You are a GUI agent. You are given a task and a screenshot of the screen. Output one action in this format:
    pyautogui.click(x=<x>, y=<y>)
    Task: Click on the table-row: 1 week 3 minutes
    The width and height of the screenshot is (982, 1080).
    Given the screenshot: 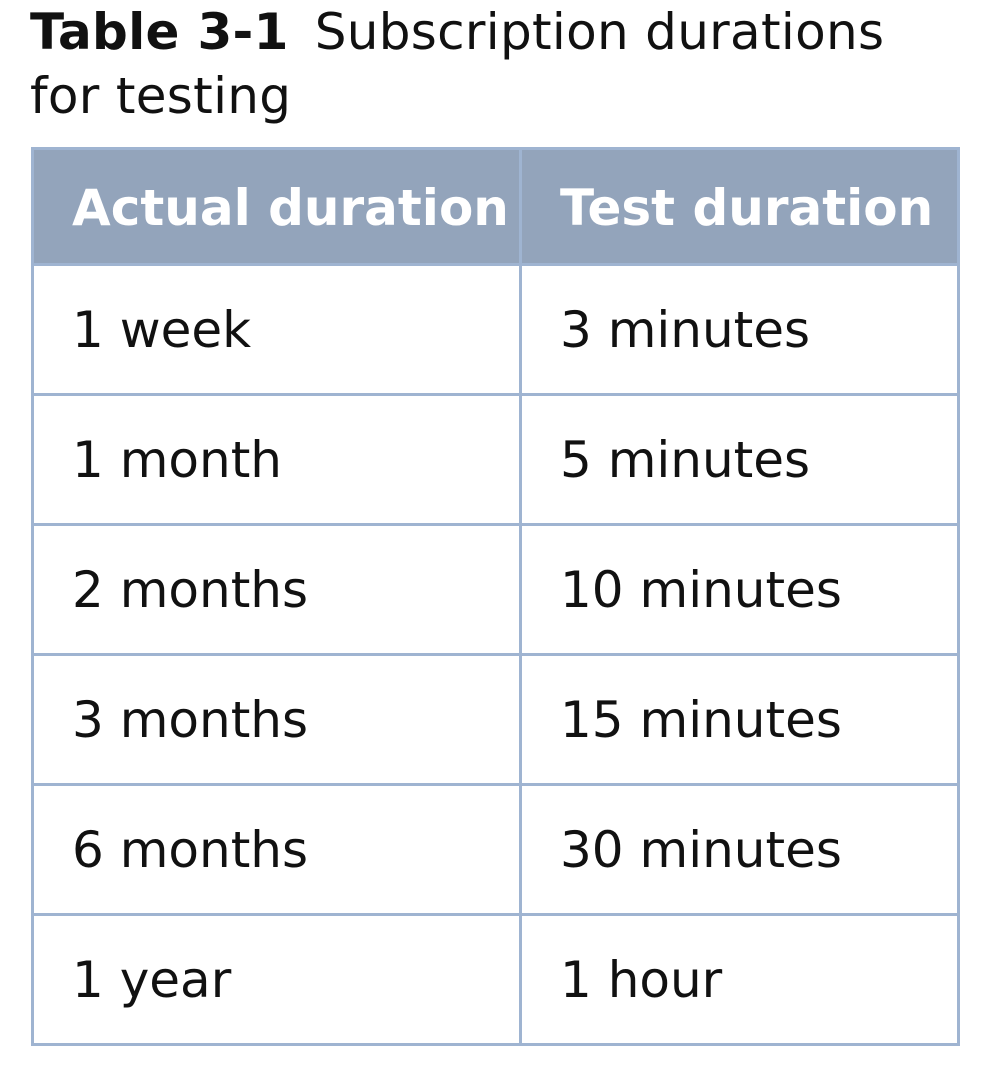 What is the action you would take?
    pyautogui.click(x=495, y=329)
    